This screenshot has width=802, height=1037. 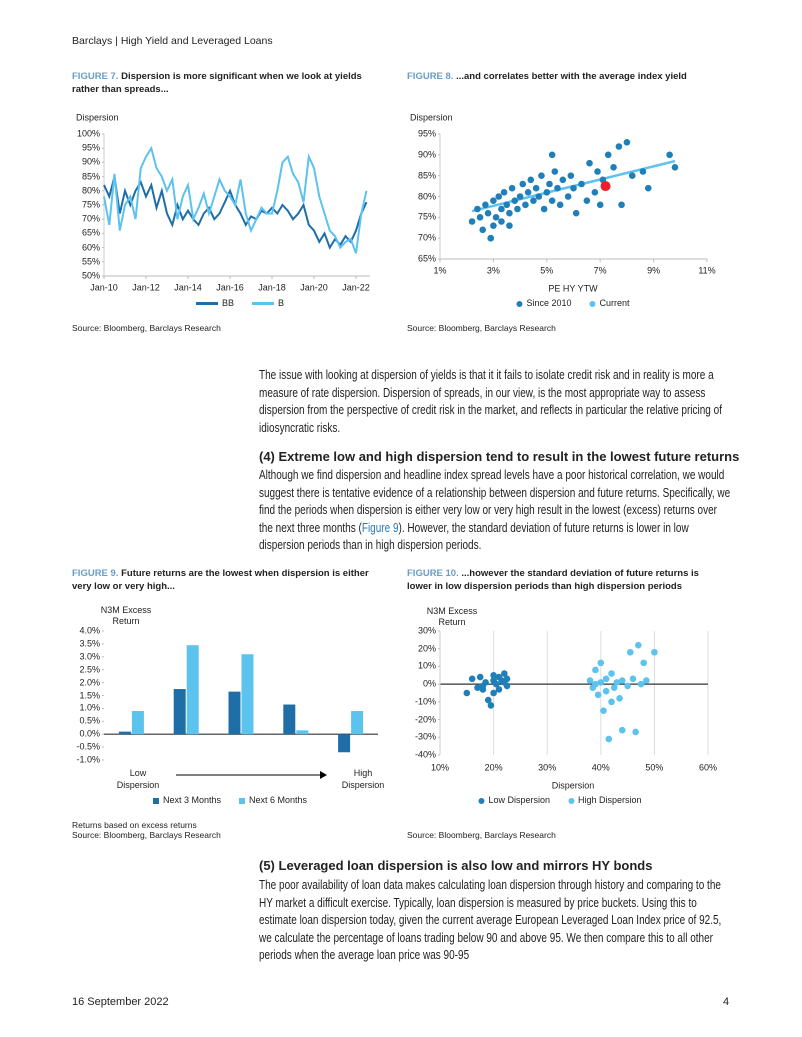 I want to click on x-tick-label: Jan-20, so click(x=314, y=287).